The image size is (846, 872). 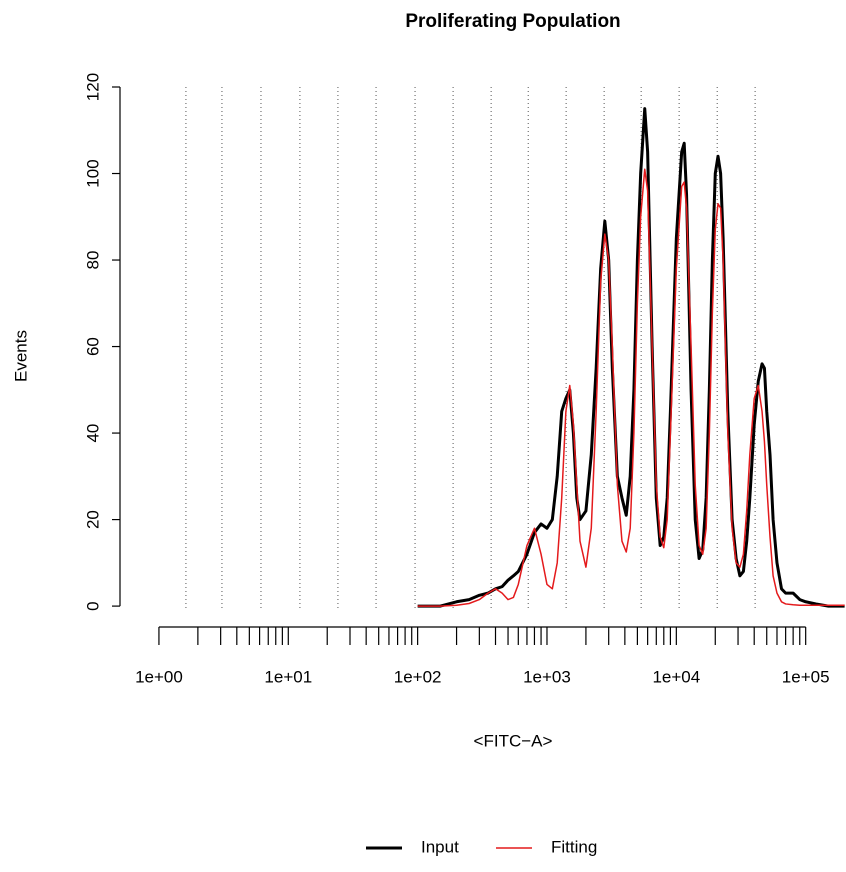 What do you see at coordinates (92, 87) in the screenshot?
I see `y-tick-label: 120` at bounding box center [92, 87].